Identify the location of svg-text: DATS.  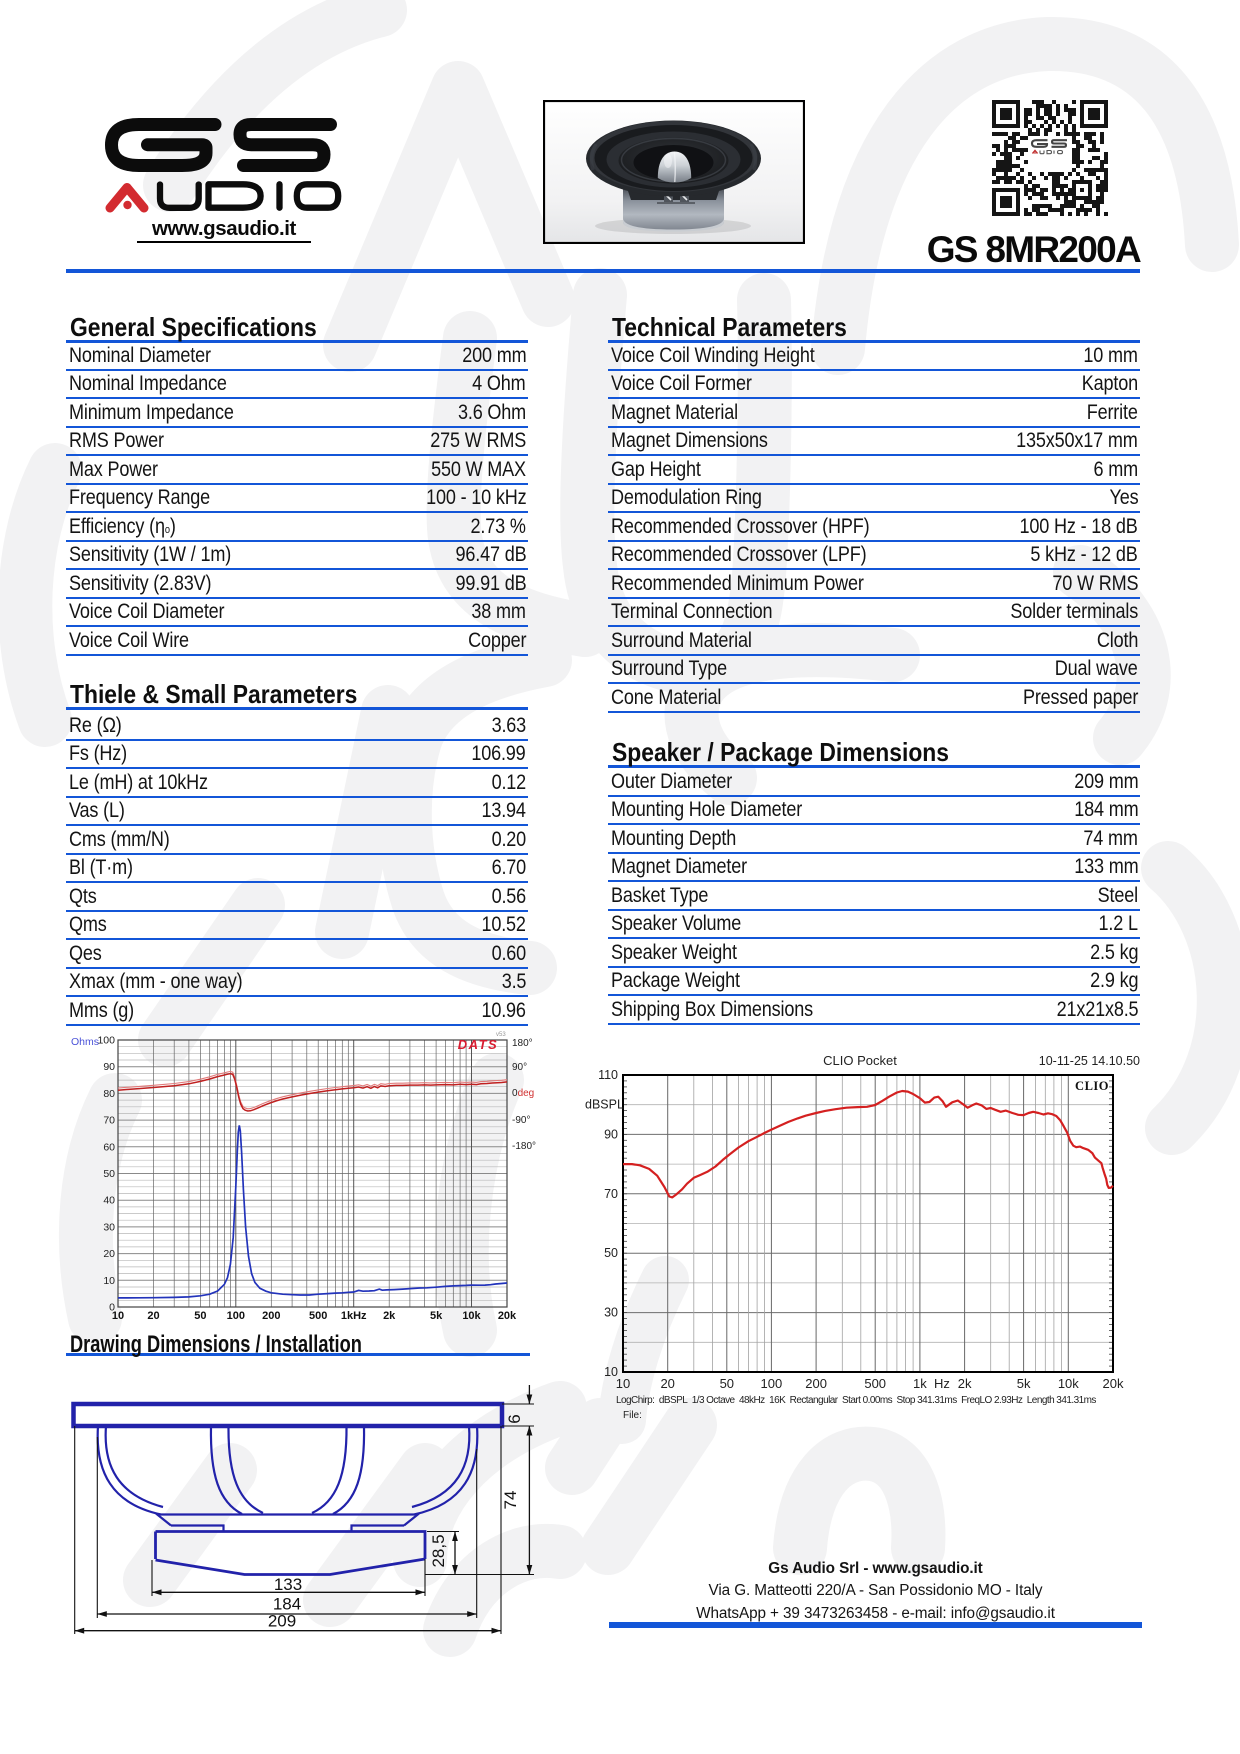
(478, 1044).